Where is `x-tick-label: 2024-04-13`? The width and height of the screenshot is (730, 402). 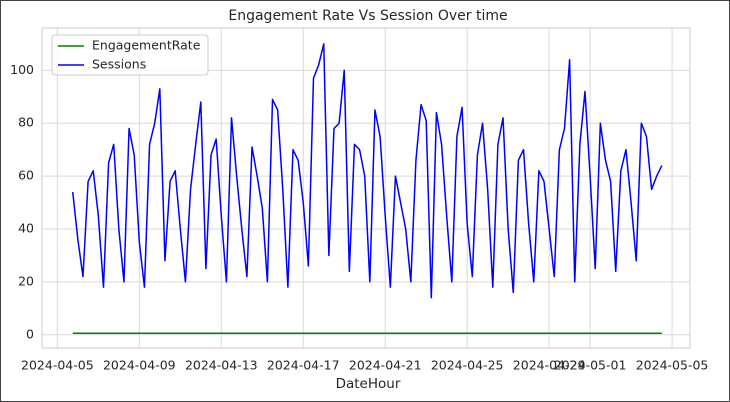 x-tick-label: 2024-04-13 is located at coordinates (221, 365).